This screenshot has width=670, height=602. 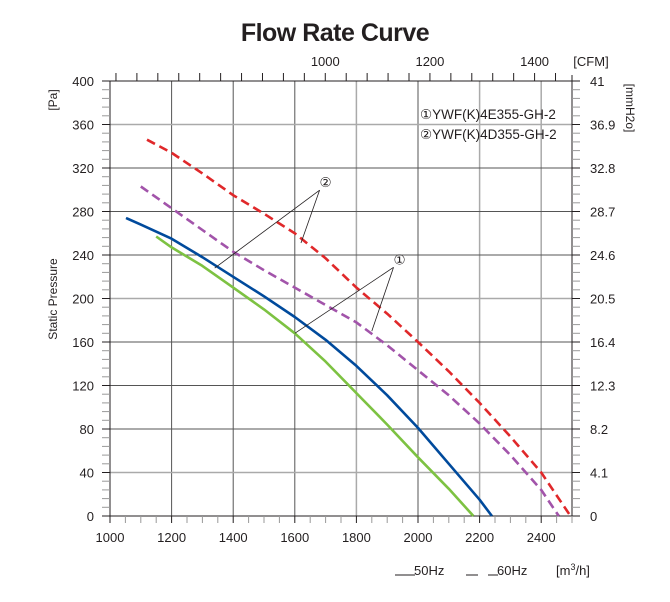 I want to click on x2-tick-label: 1000, so click(x=325, y=61).